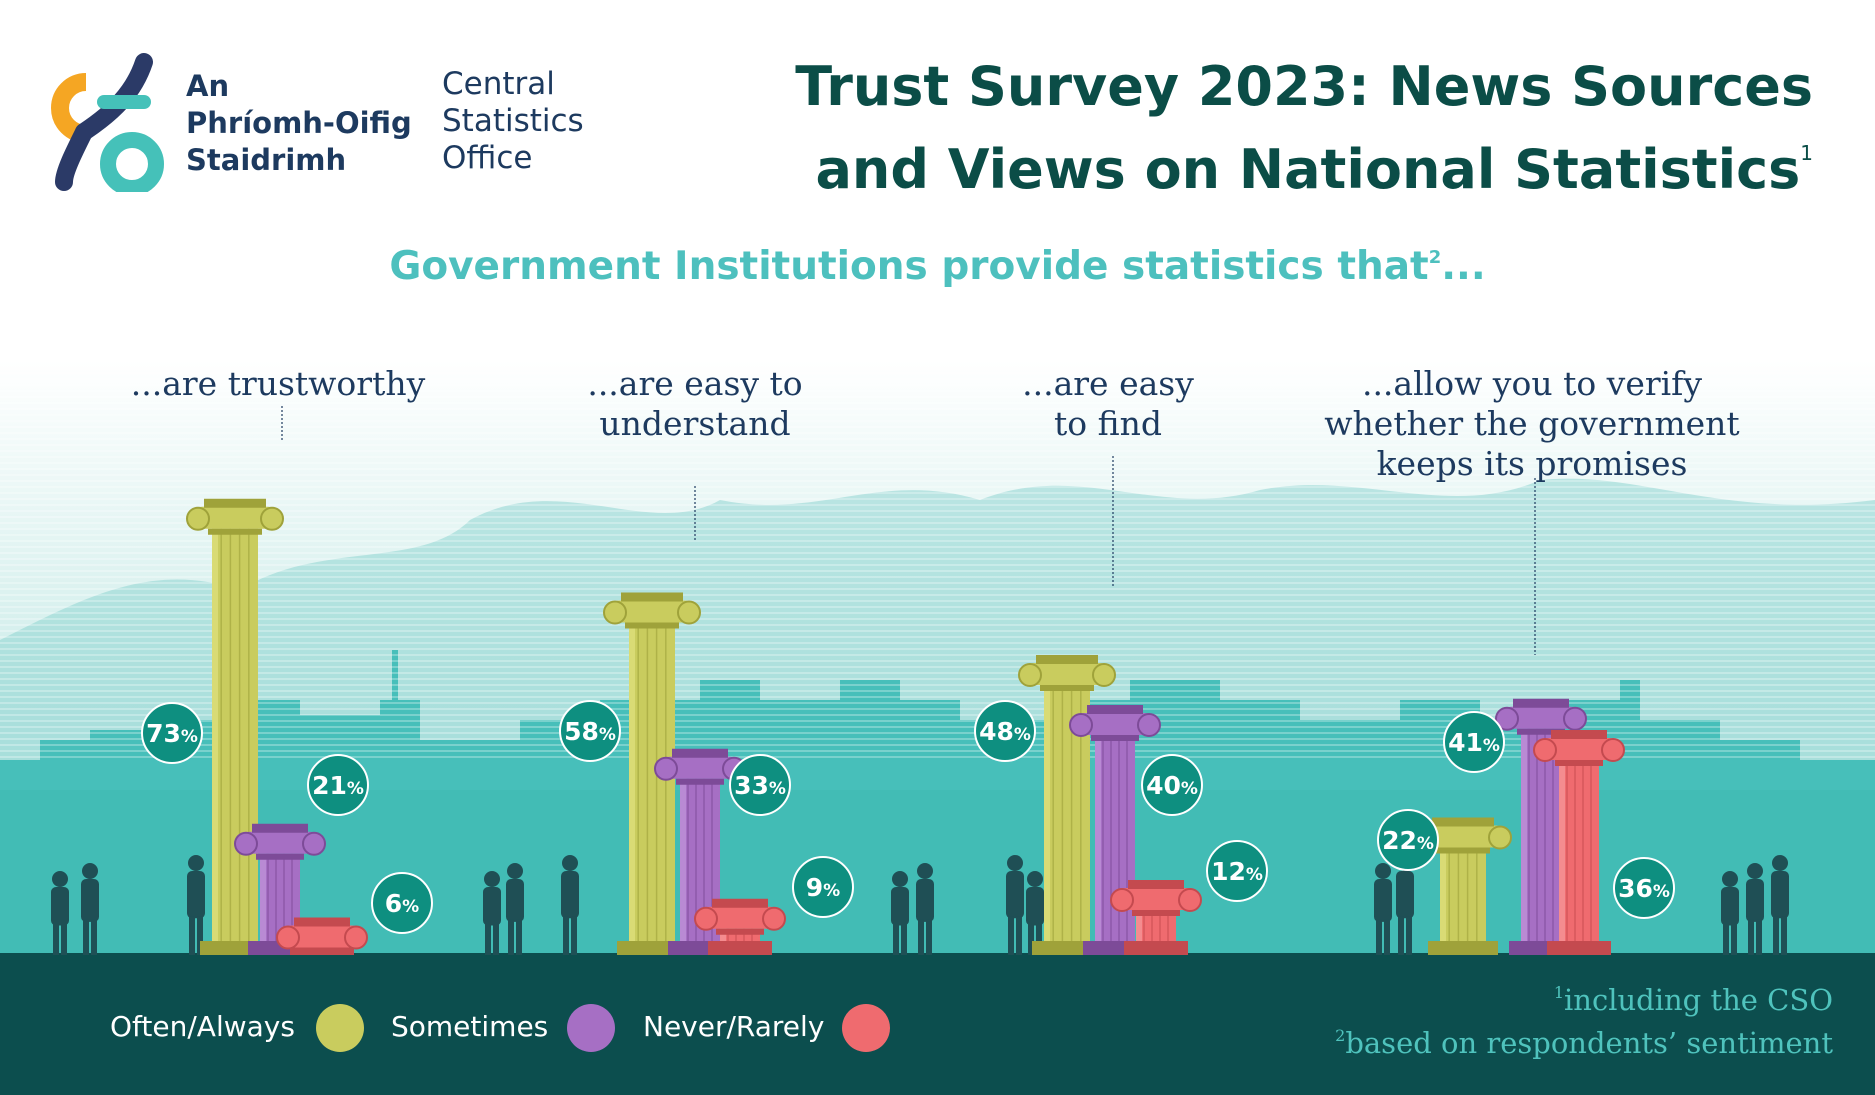 The height and width of the screenshot is (1095, 1875). I want to click on logo-irish-line3: Staidrimh, so click(266, 160).